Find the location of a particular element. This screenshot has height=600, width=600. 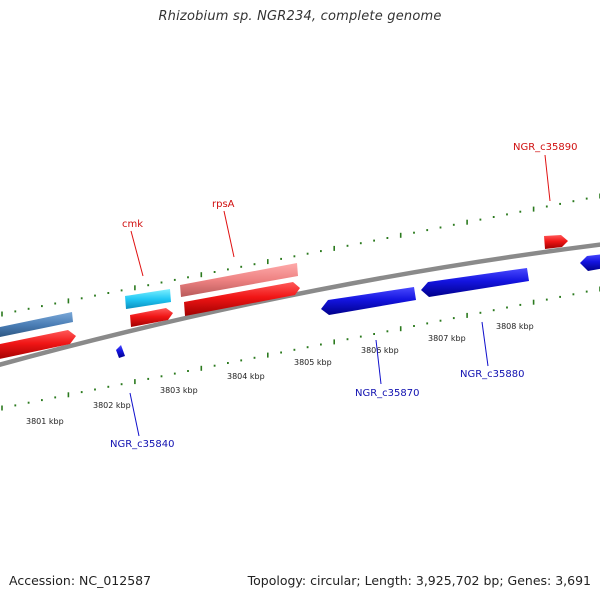

scale-label: 3808 kbp is located at coordinates (515, 326).